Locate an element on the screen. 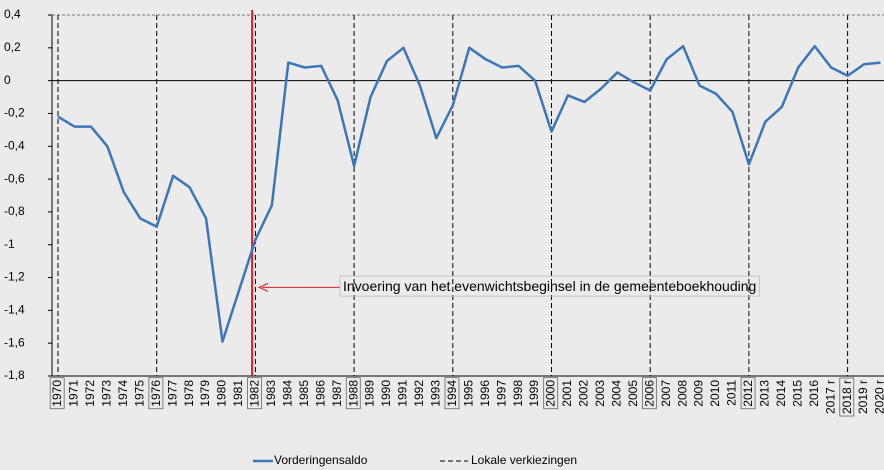  x-tick-label: 1988 is located at coordinates (353, 393).